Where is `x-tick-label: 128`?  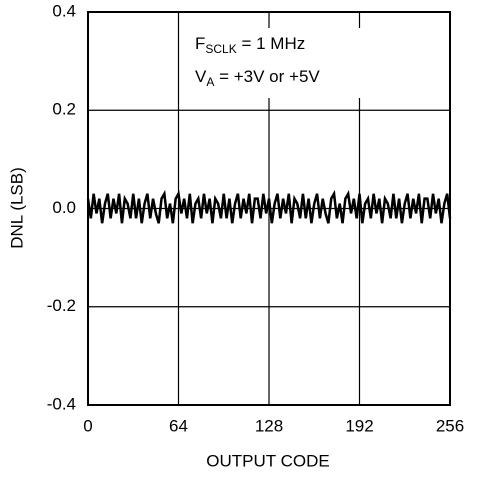 x-tick-label: 128 is located at coordinates (269, 425).